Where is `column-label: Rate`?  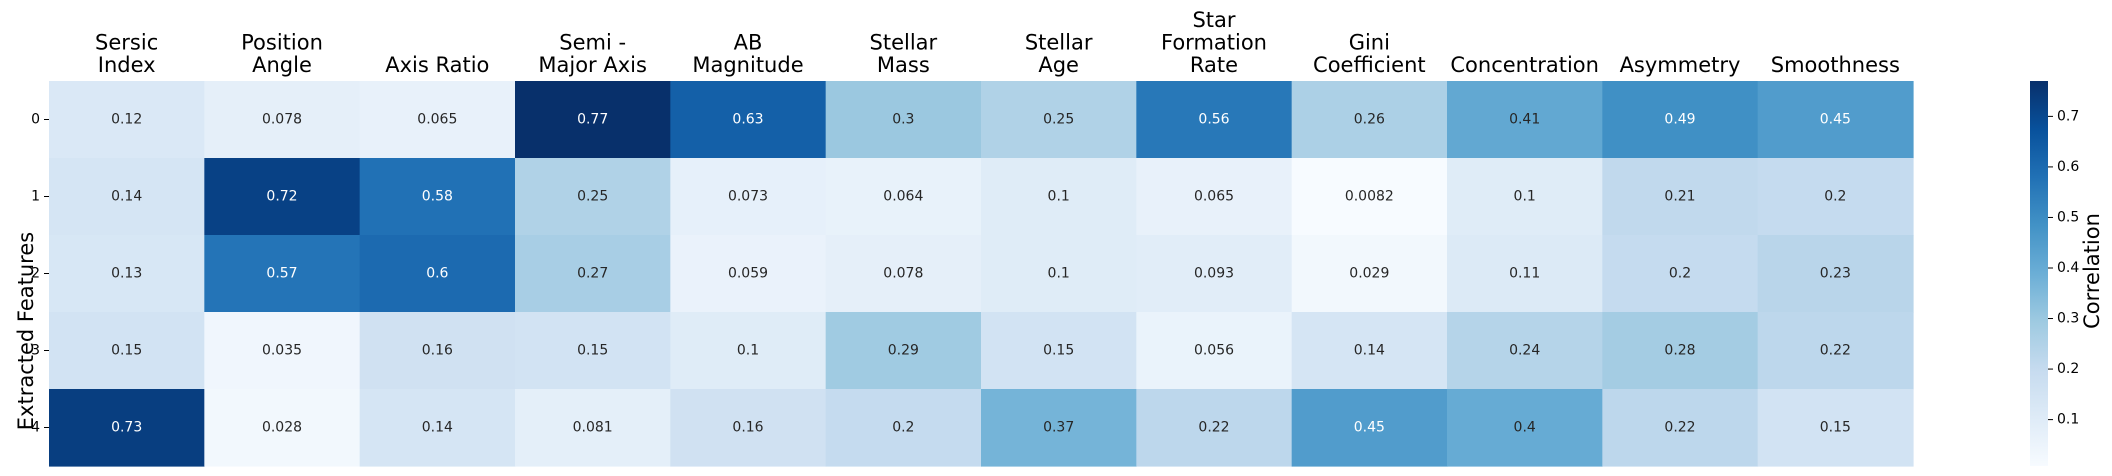 column-label: Rate is located at coordinates (1214, 65).